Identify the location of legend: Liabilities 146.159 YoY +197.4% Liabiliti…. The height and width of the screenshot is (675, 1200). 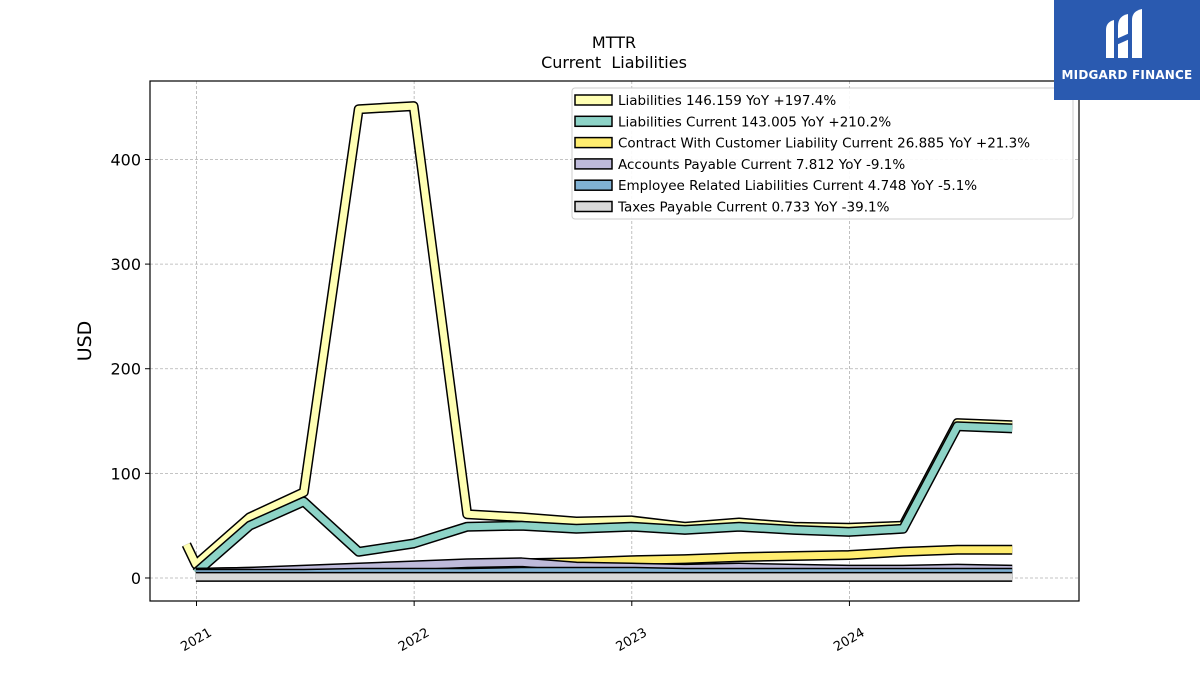
(822, 153).